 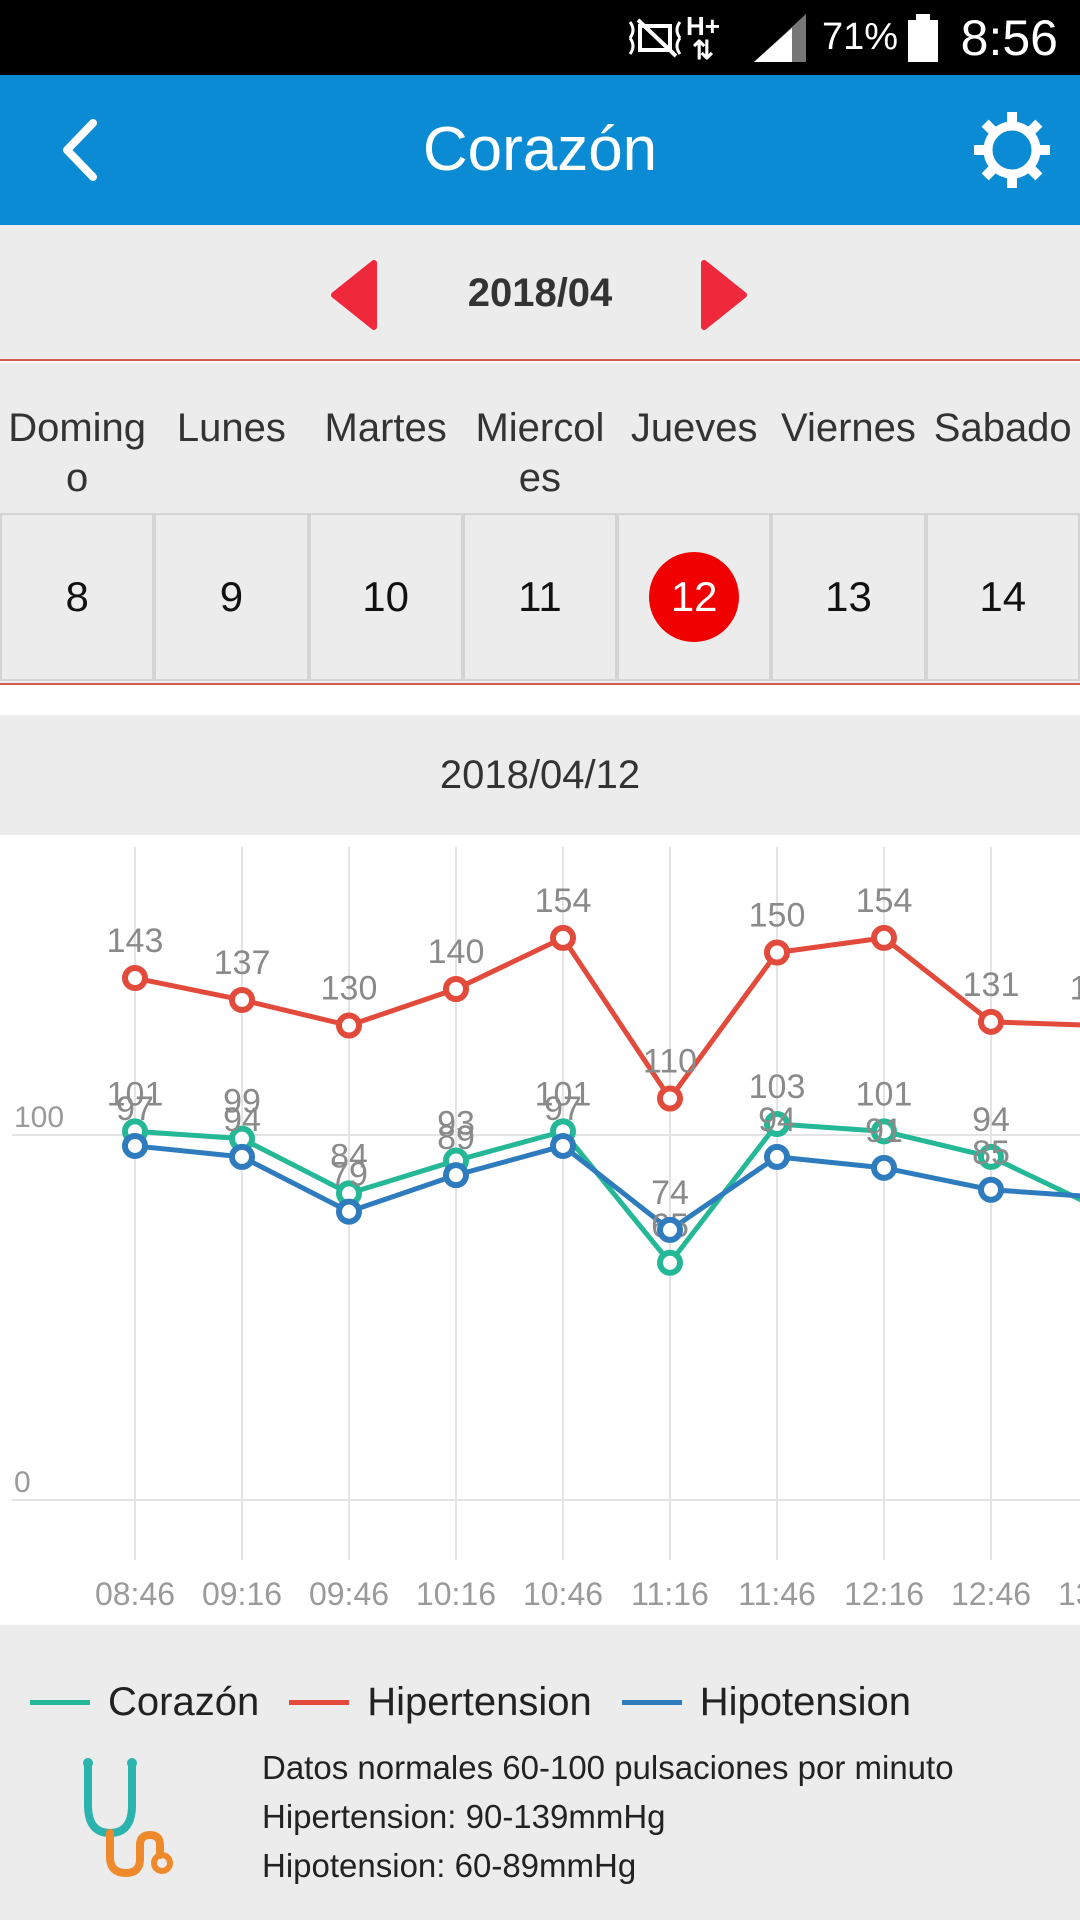 What do you see at coordinates (703, 49) in the screenshot?
I see `data-arrows-icon: ⇅` at bounding box center [703, 49].